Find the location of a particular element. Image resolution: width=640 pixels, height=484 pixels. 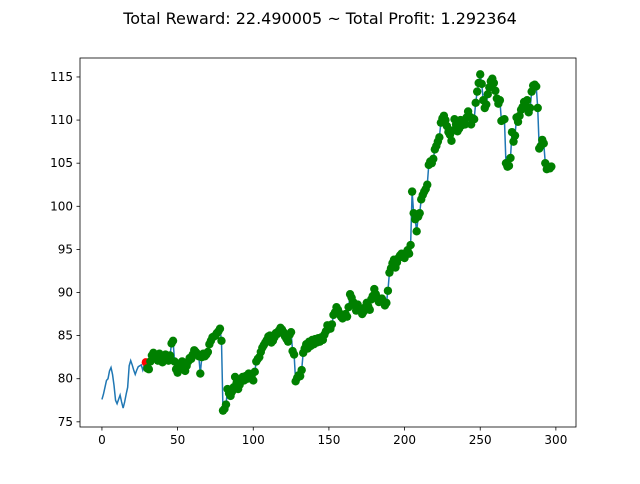

x-tick-label: 150 is located at coordinates (328, 440).